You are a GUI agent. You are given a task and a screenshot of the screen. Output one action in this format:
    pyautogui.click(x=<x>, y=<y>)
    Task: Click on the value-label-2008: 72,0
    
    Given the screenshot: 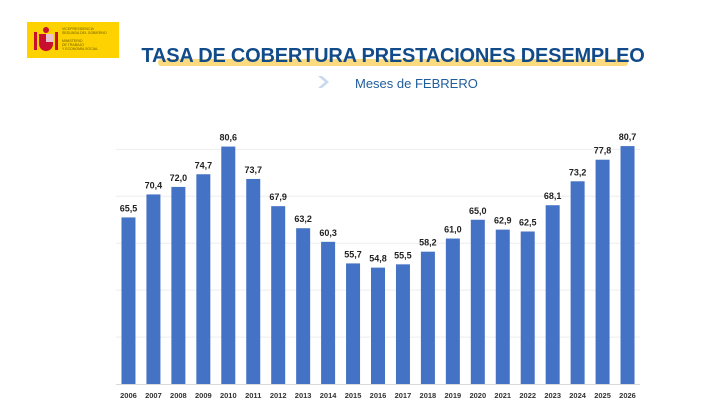 What is the action you would take?
    pyautogui.click(x=179, y=178)
    